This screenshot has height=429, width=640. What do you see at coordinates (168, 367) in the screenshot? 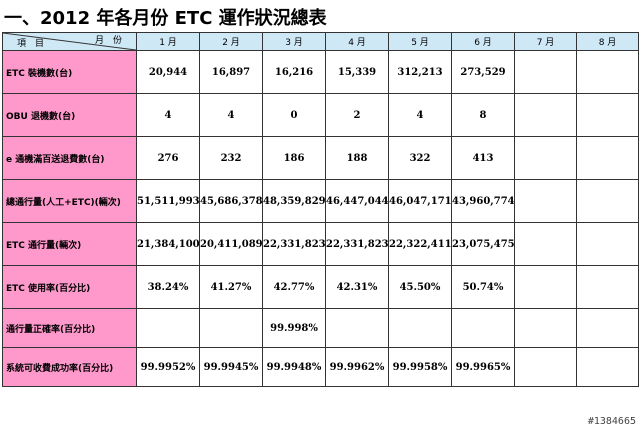
I see `table-cell: 99.9952%` at bounding box center [168, 367].